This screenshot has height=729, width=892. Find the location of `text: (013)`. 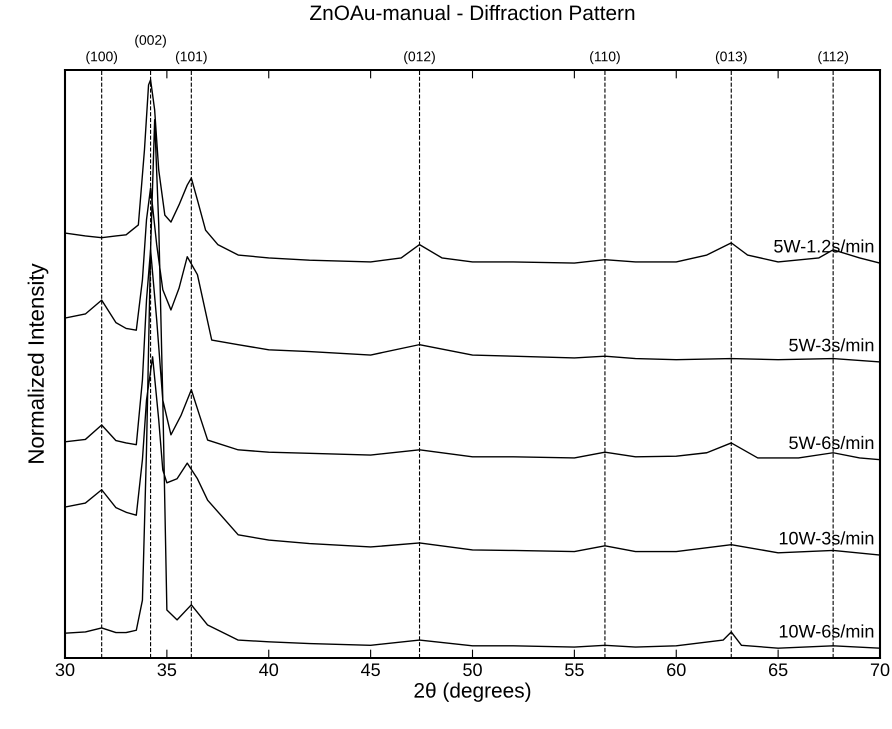

text: (013) is located at coordinates (731, 57).